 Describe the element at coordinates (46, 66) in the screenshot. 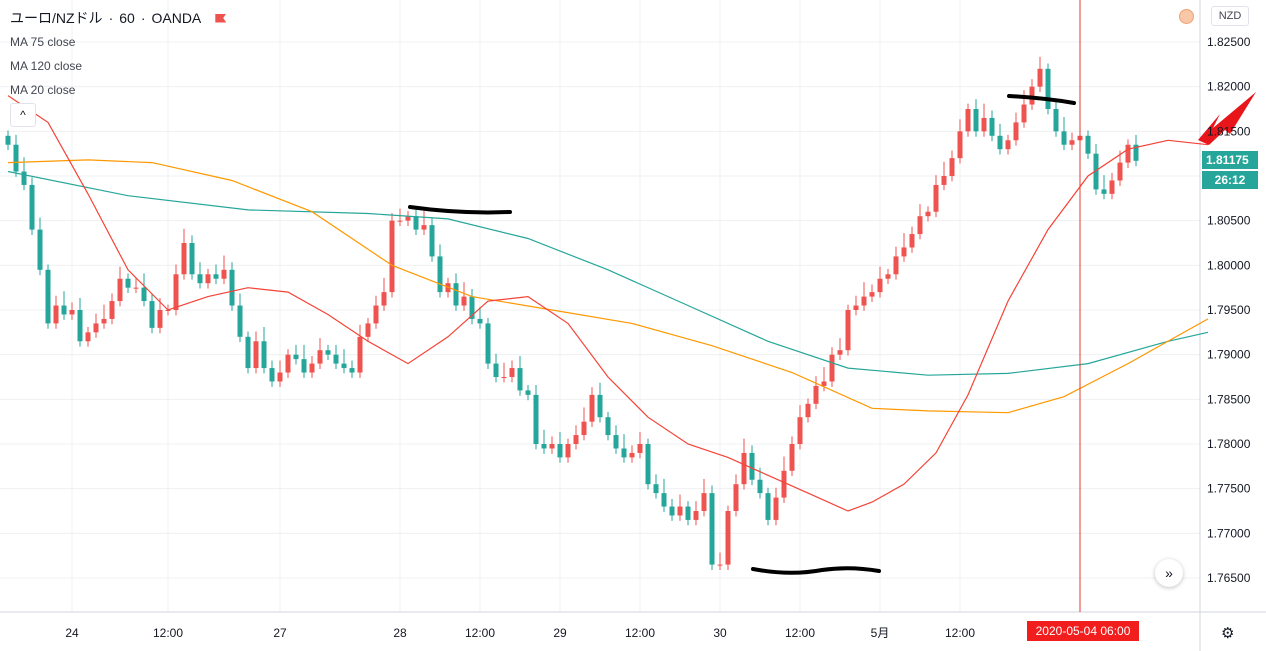

I see `indicator-ma120: MA 120 close` at that location.